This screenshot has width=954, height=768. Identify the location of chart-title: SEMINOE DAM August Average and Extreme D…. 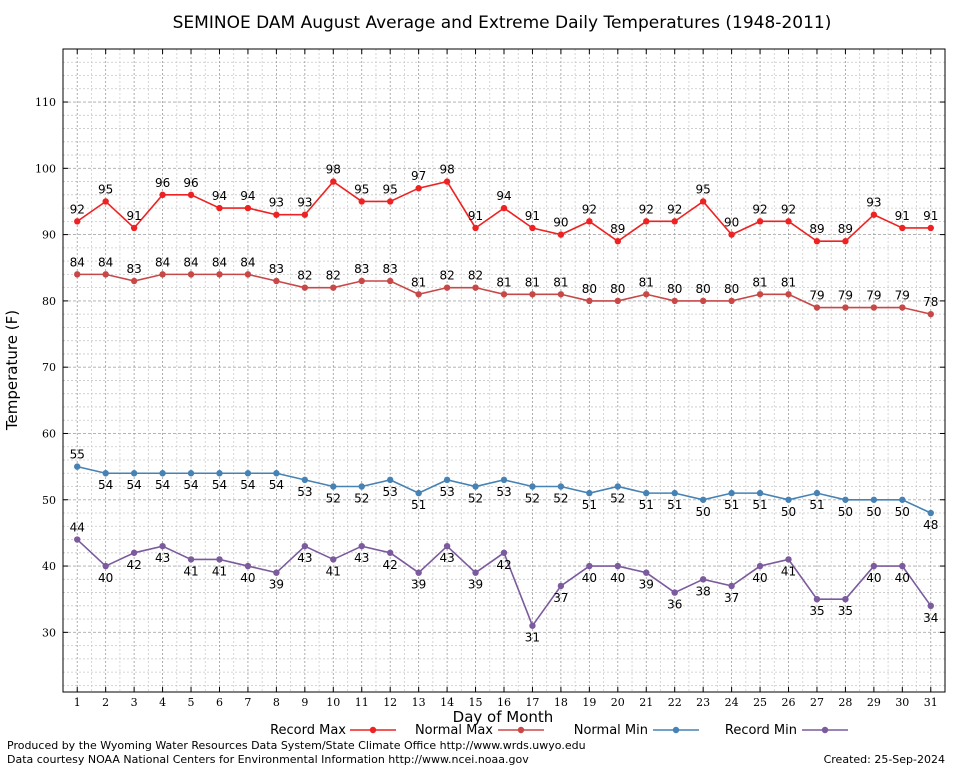
(502, 23).